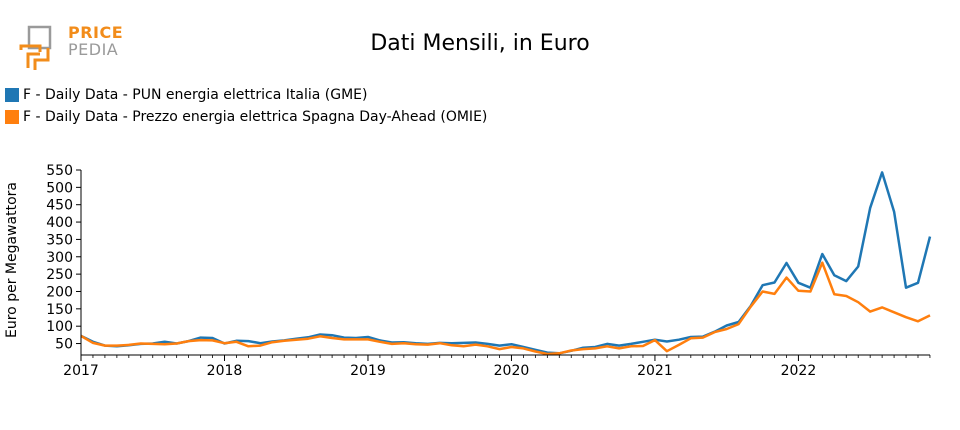 The width and height of the screenshot is (960, 430). Describe the element at coordinates (225, 371) in the screenshot. I see `x-tick-label: 2018` at that location.